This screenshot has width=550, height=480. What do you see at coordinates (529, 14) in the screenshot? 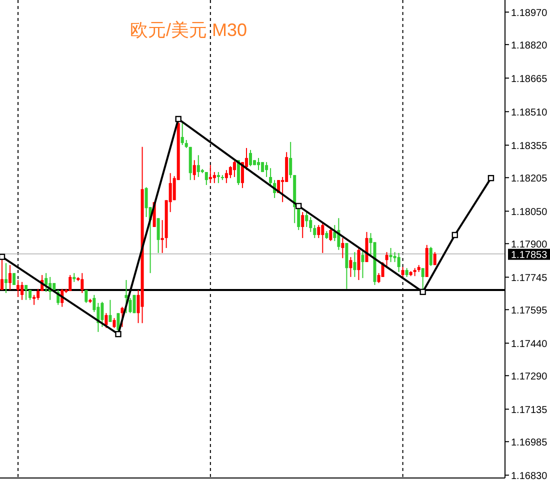
I see `y-tick-label: 1.18970` at bounding box center [529, 14].